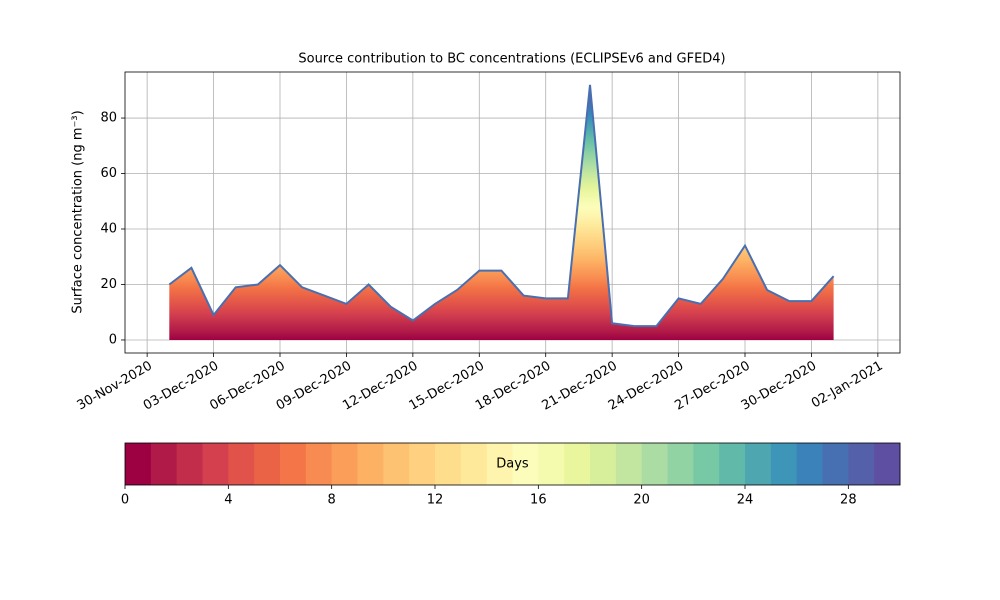 This screenshot has height=600, width=1000. Describe the element at coordinates (745, 500) in the screenshot. I see `colorbar-tick-label: 24` at that location.